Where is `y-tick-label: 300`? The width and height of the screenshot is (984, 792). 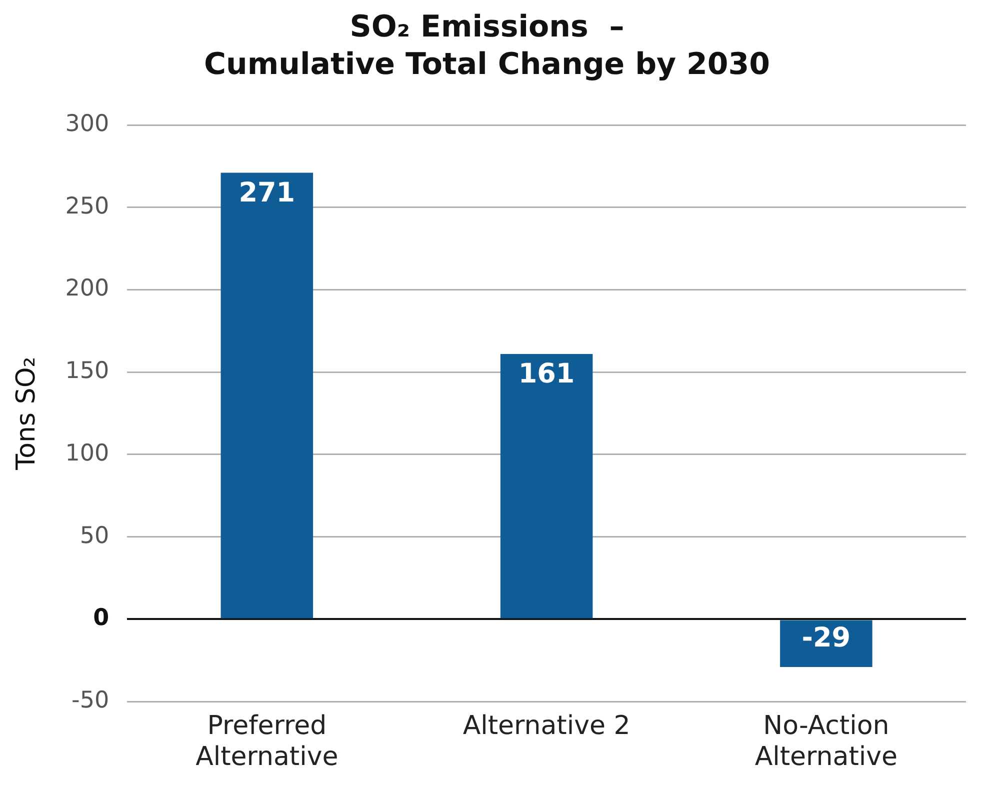 y-tick-label: 300 is located at coordinates (87, 123).